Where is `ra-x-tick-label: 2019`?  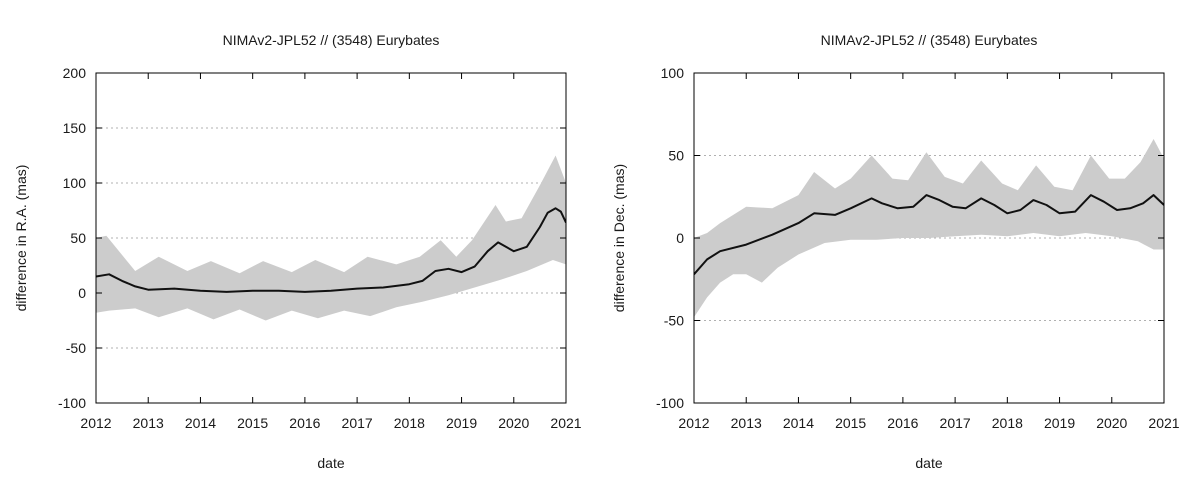 ra-x-tick-label: 2019 is located at coordinates (461, 423).